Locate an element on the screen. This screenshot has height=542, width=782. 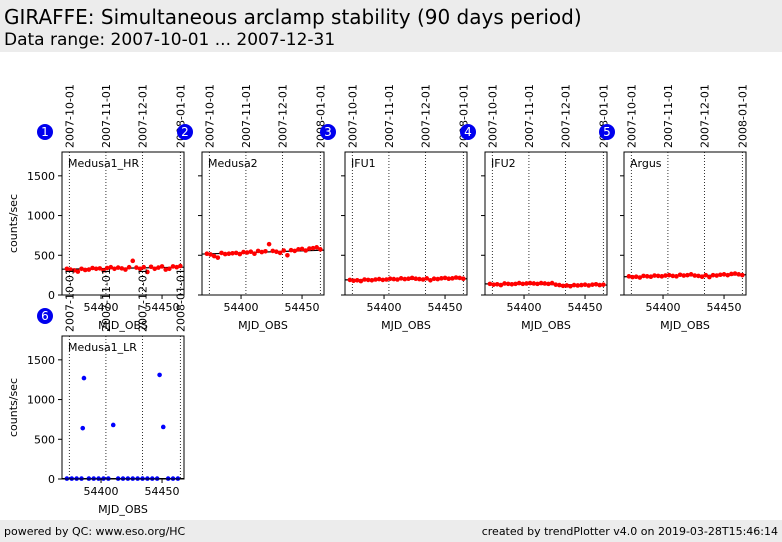
panel-badge-icon is located at coordinates (185, 132).